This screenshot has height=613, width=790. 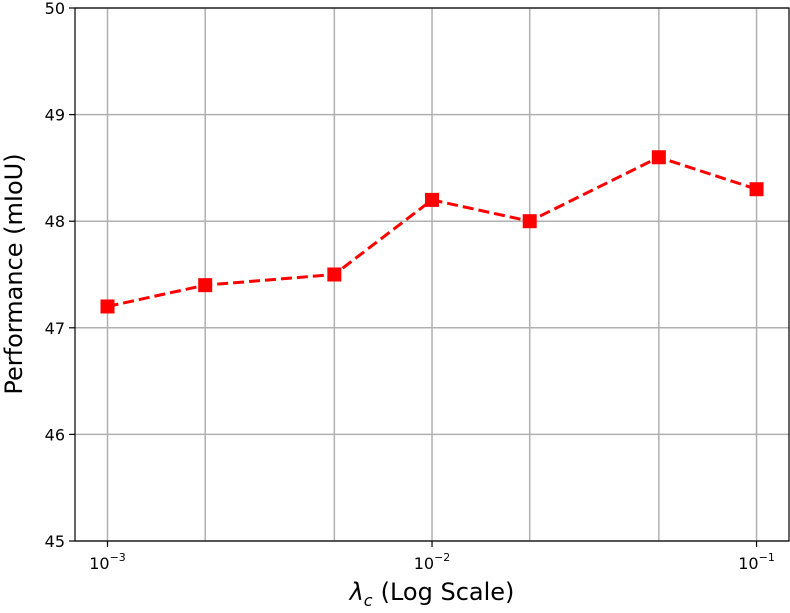 I want to click on x-tick-exponent: −1, so click(x=767, y=557).